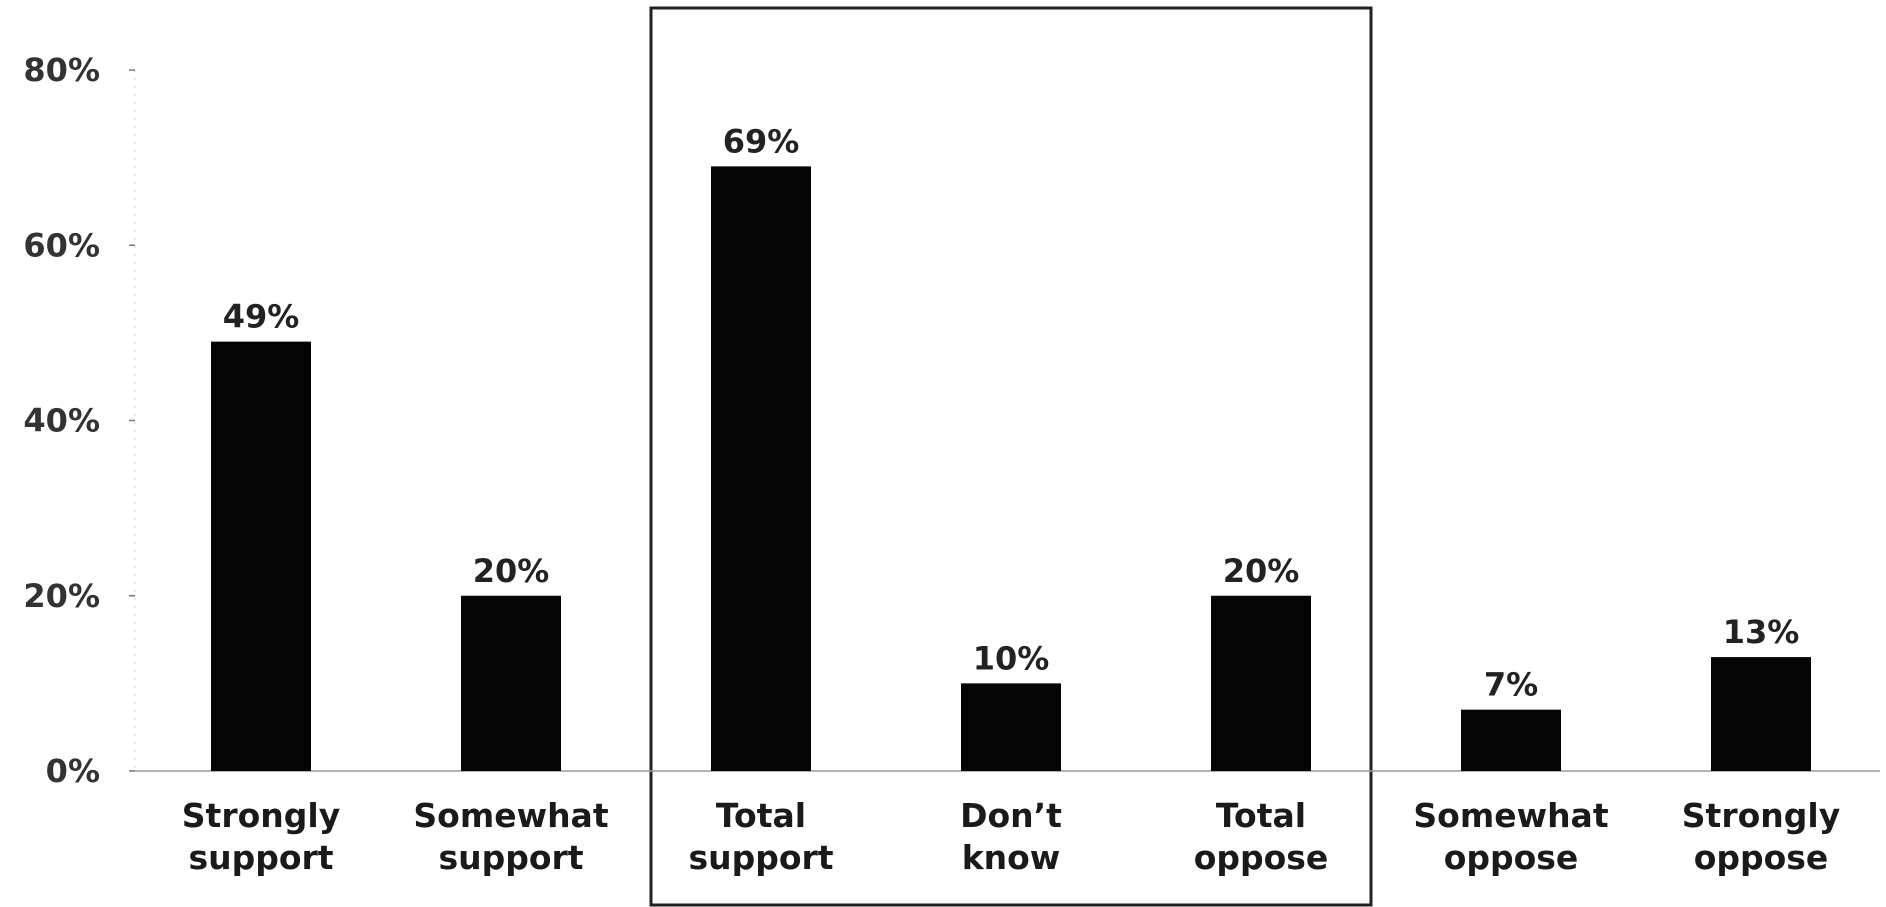  I want to click on bar-value-label: 49%, so click(261, 317).